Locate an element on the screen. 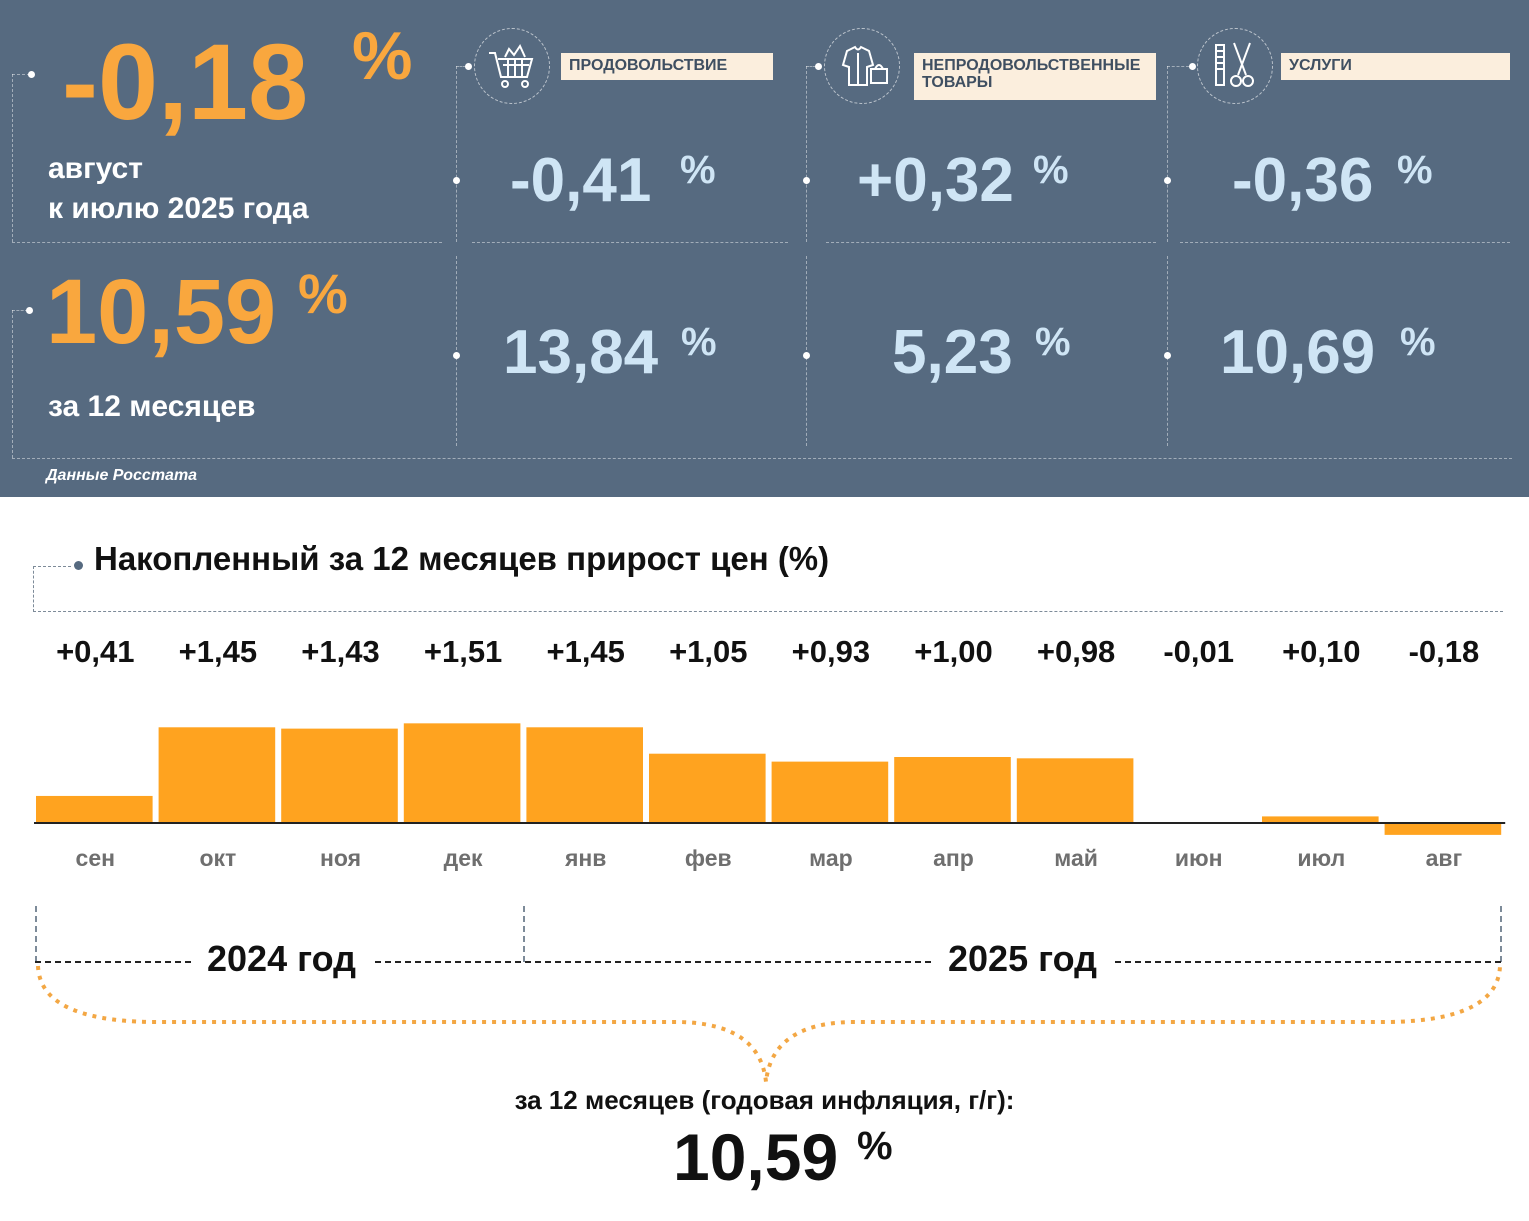 The width and height of the screenshot is (1529, 1221). comb-scissors-icon is located at coordinates (1235, 66).